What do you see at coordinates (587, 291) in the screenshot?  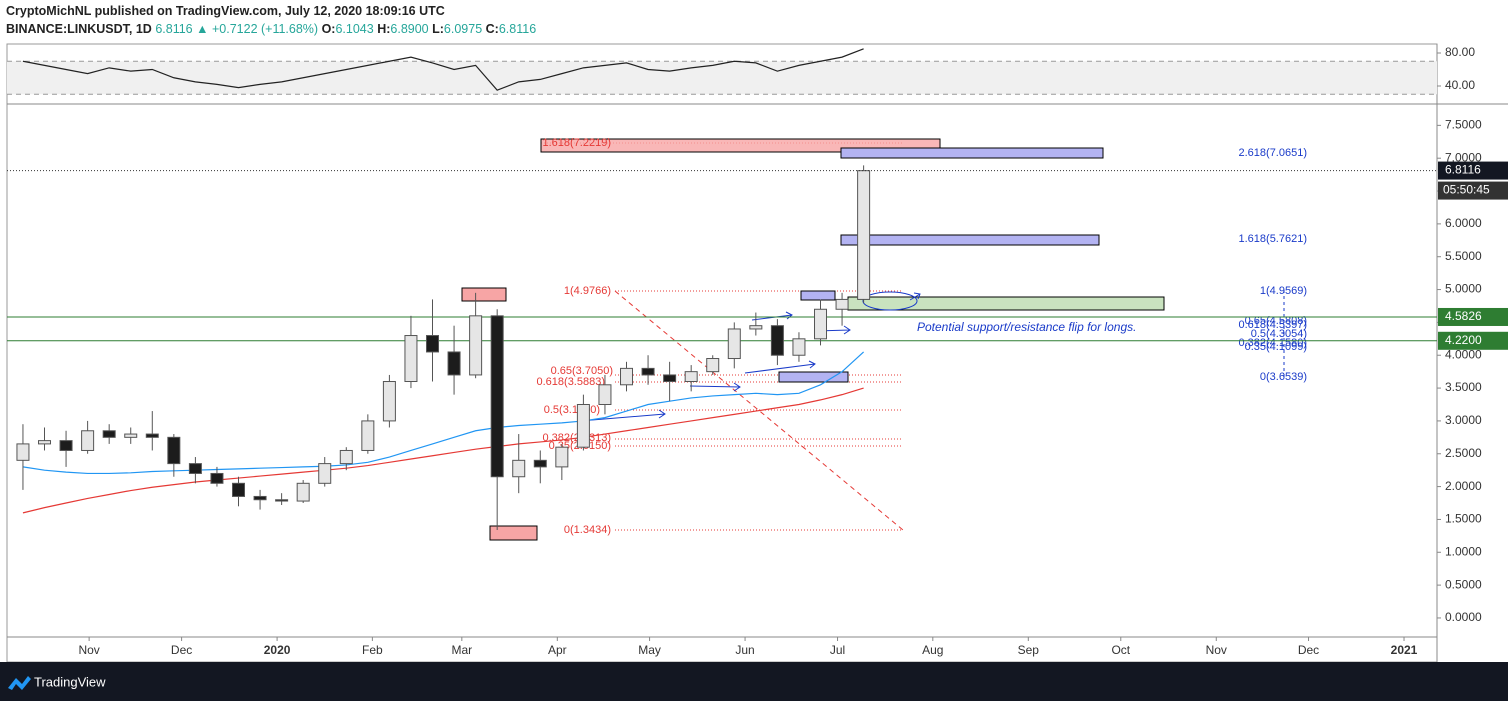 I see `fib-label: 1(4.9766)` at bounding box center [587, 291].